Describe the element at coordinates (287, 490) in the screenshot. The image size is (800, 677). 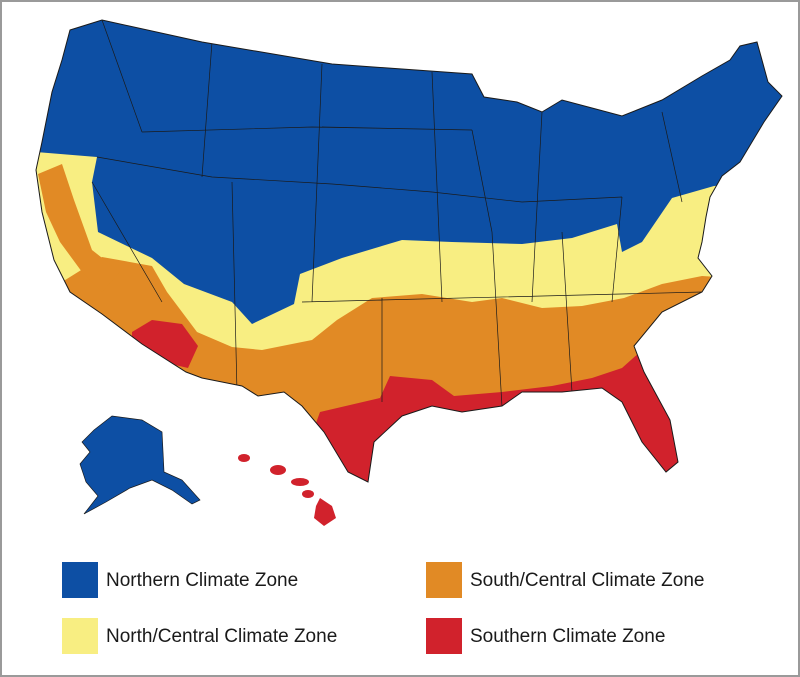
I see `hawaii` at that location.